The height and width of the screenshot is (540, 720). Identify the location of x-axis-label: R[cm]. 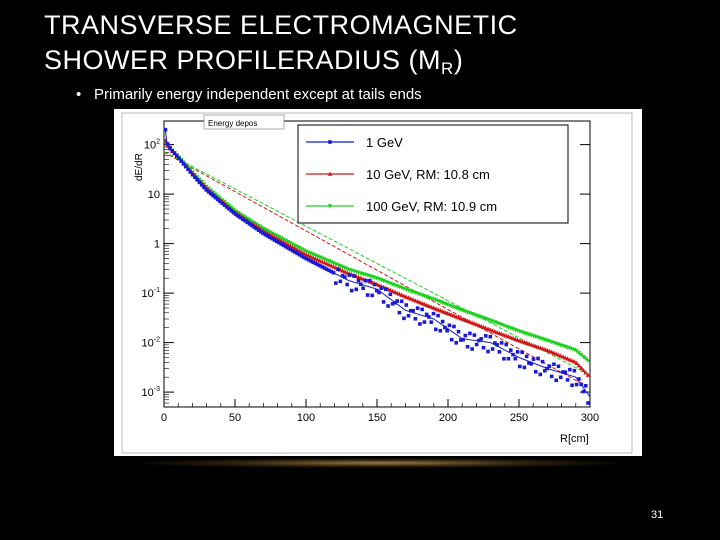
(574, 439).